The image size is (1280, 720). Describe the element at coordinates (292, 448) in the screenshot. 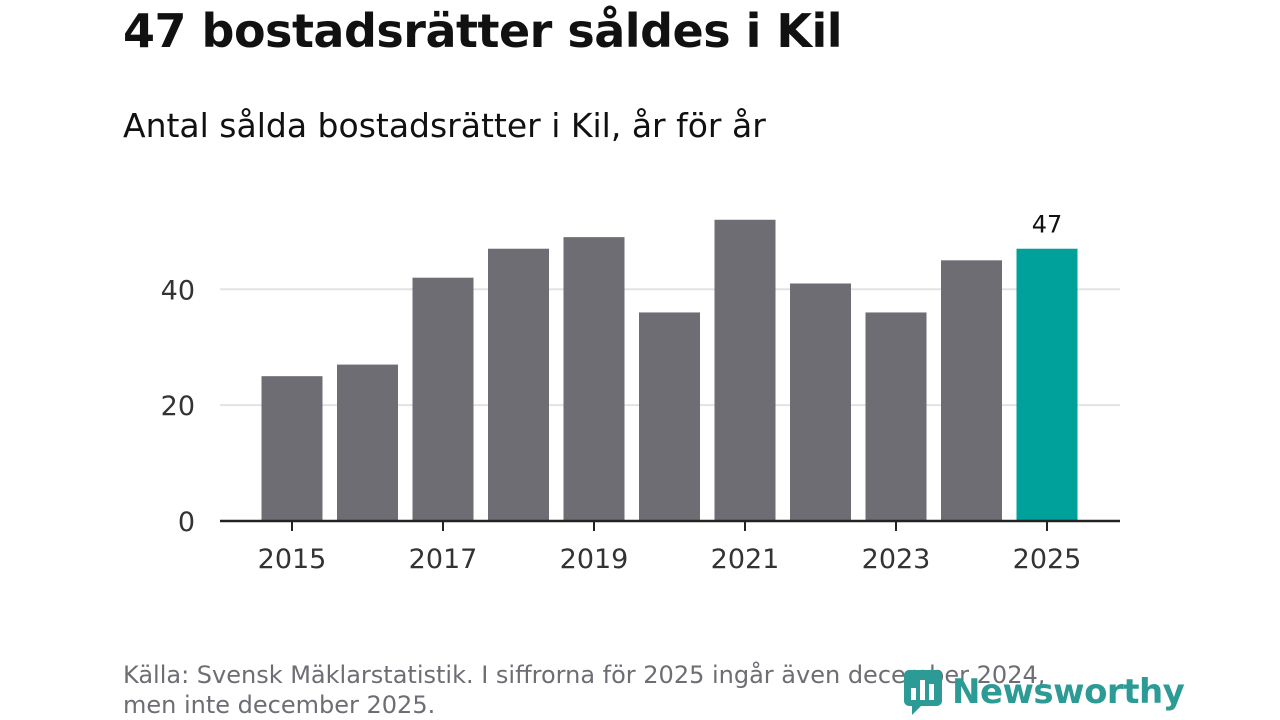

I see `bar-2015` at that location.